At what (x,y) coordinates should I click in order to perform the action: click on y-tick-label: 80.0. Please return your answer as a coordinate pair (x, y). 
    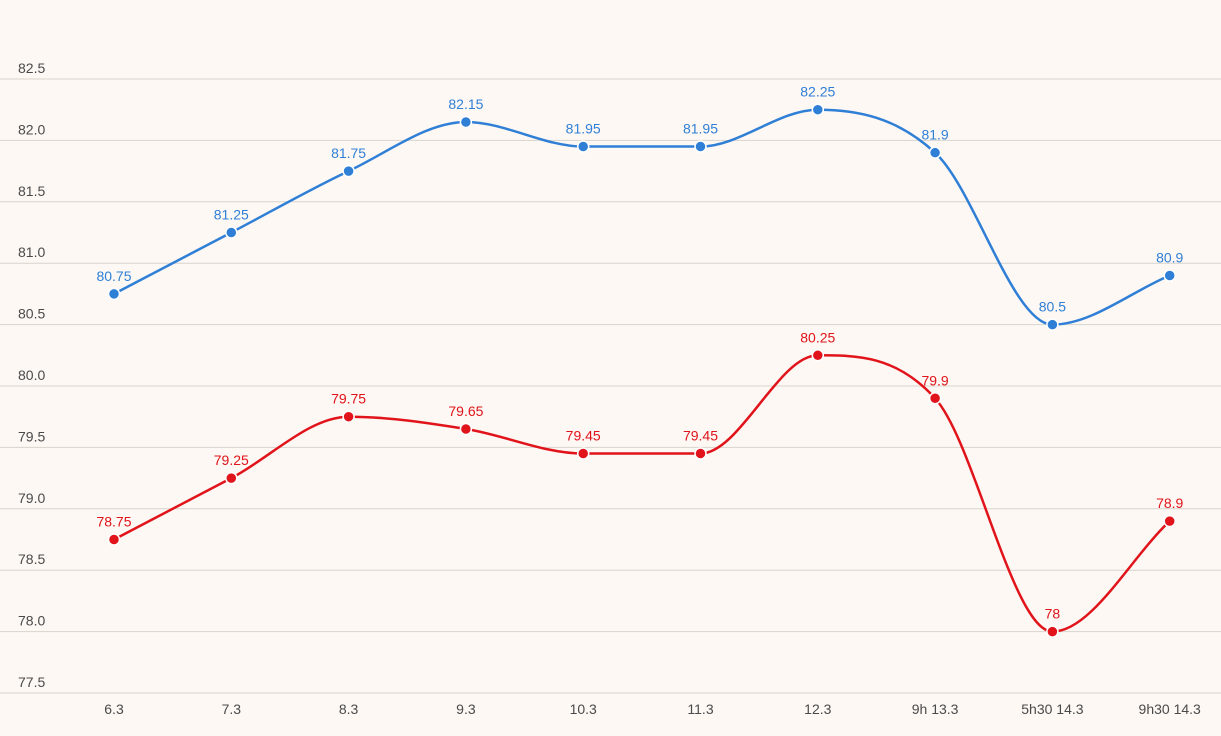
    Looking at the image, I should click on (31, 375).